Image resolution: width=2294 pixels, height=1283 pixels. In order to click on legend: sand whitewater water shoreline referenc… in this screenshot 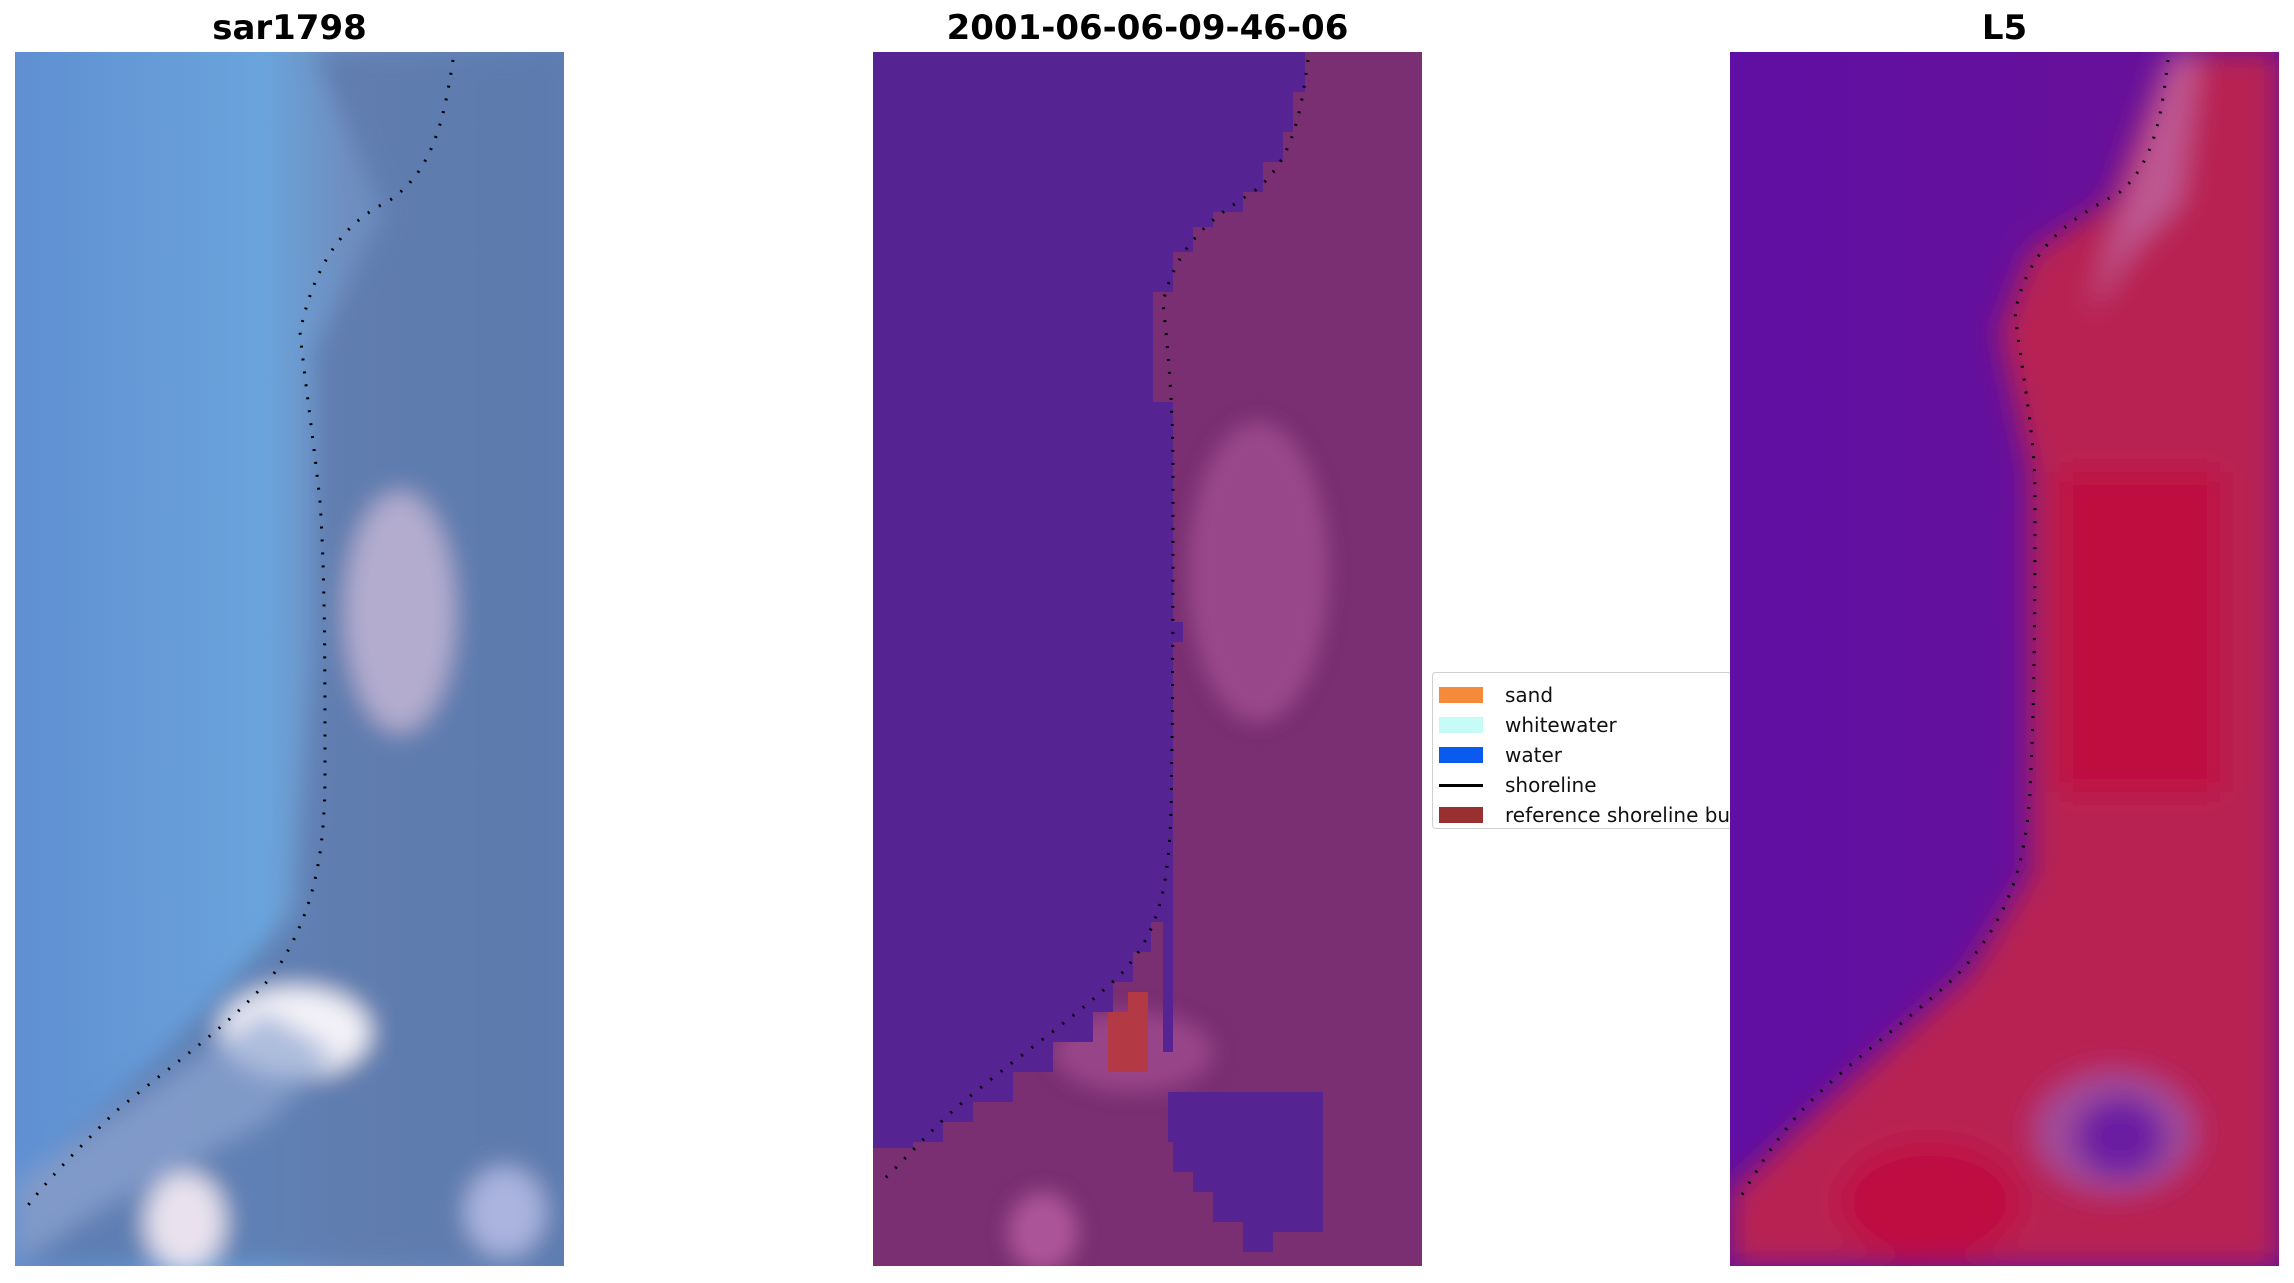, I will do `click(1598, 750)`.